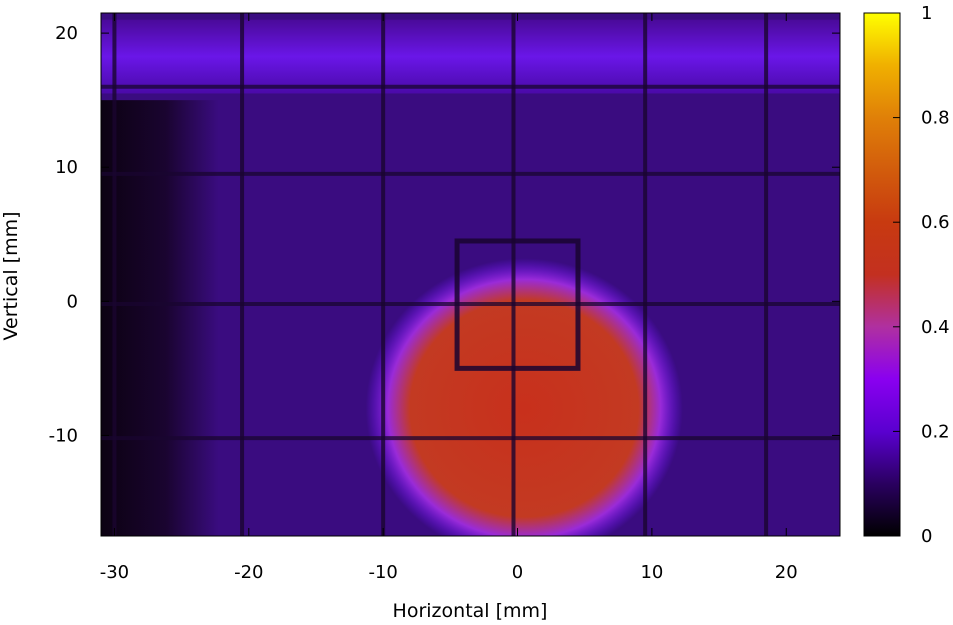 Image resolution: width=953 pixels, height=625 pixels. I want to click on y-tick-label: 0, so click(72, 301).